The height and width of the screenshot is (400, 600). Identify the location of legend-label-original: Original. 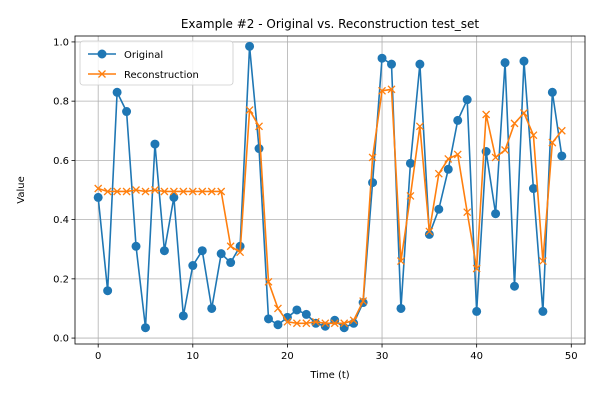
(143, 55).